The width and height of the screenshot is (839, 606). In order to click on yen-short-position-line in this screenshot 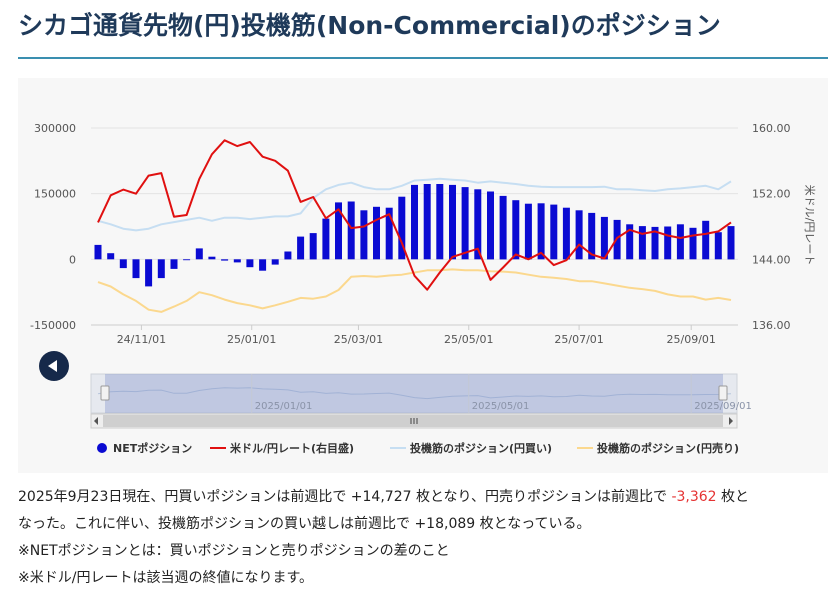, I will do `click(414, 290)`.